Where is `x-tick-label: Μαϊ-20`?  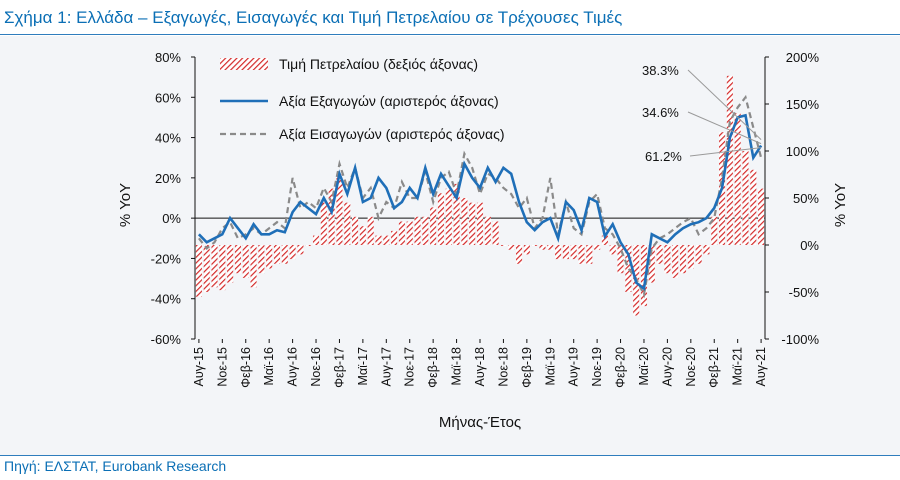 x-tick-label: Μαϊ-20 is located at coordinates (644, 366).